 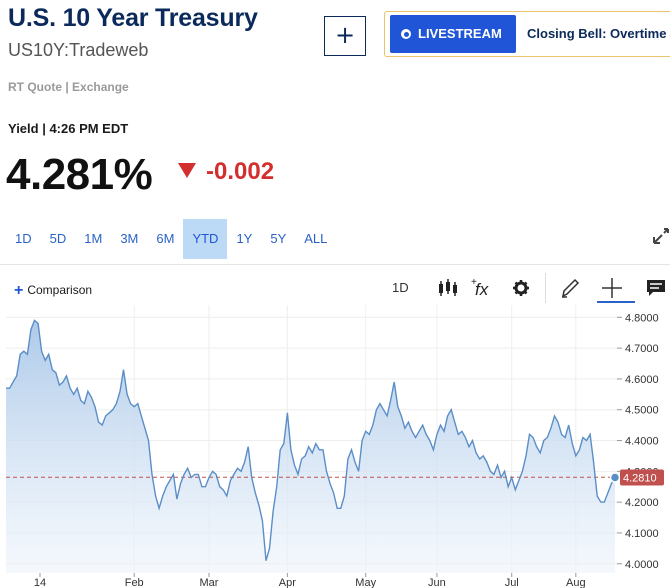 I want to click on x-tick-label: Jun, so click(x=437, y=582).